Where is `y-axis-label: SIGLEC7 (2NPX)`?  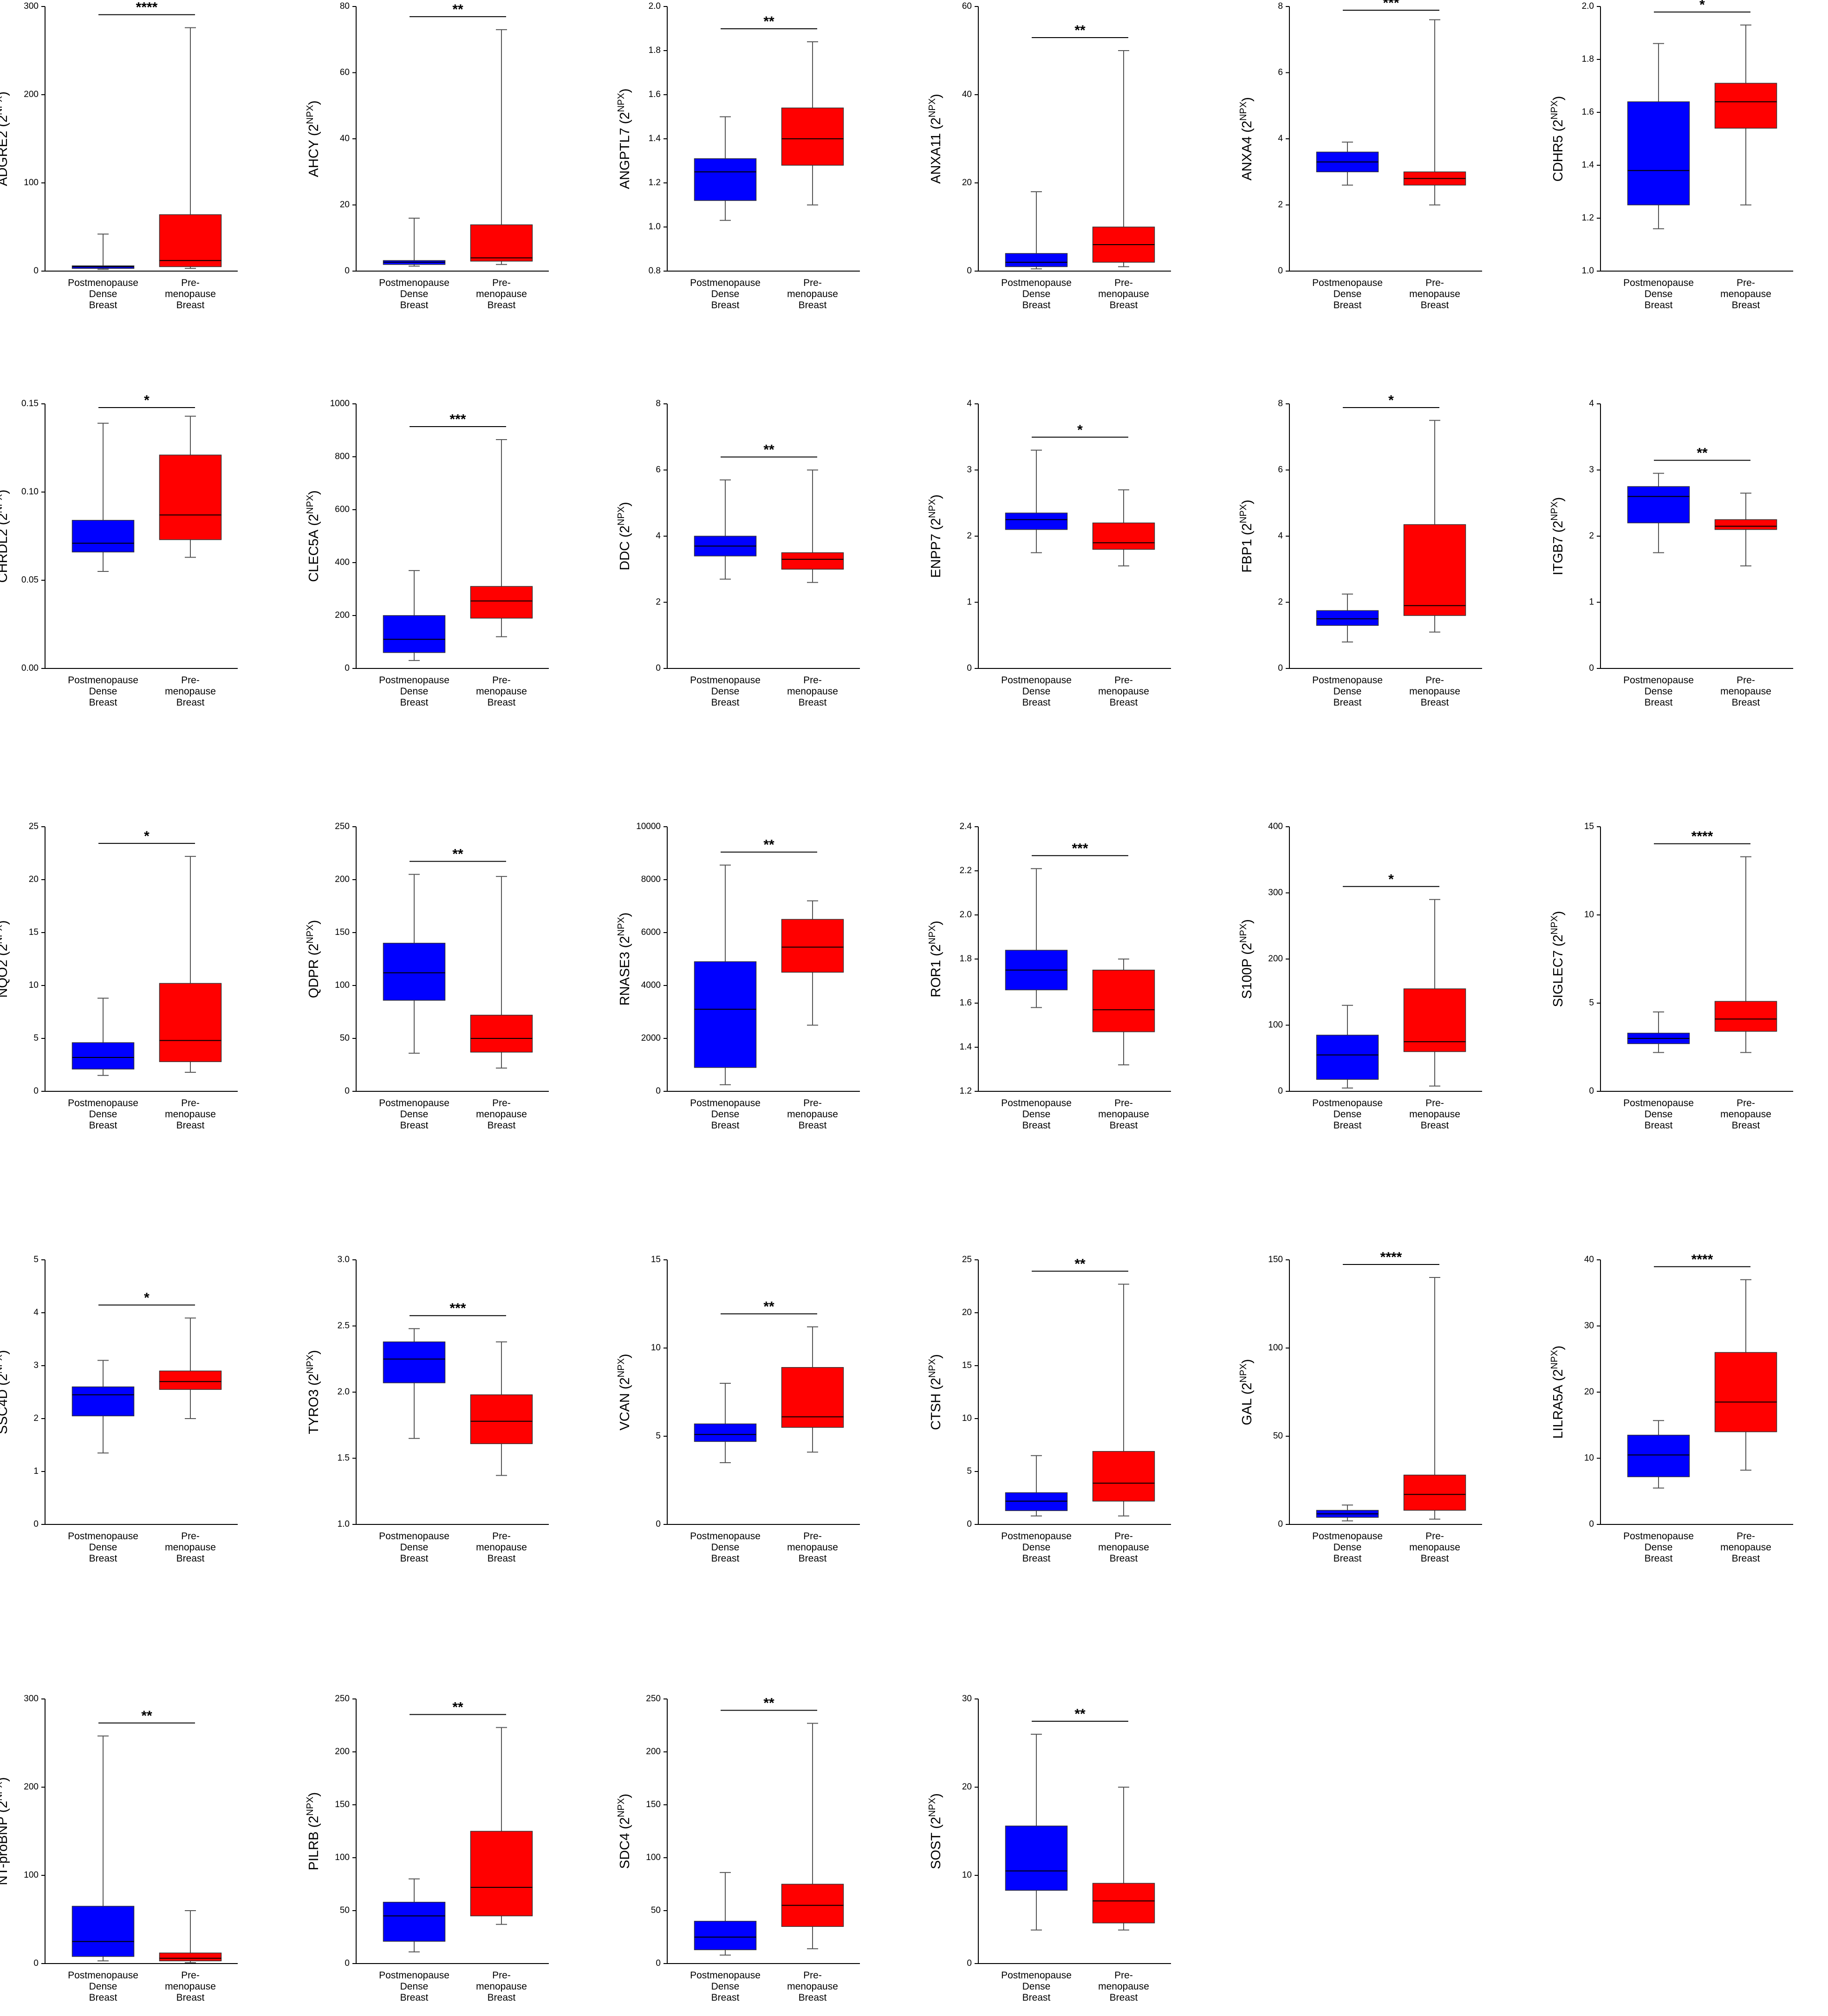
y-axis-label: SIGLEC7 (2NPX) is located at coordinates (1558, 959).